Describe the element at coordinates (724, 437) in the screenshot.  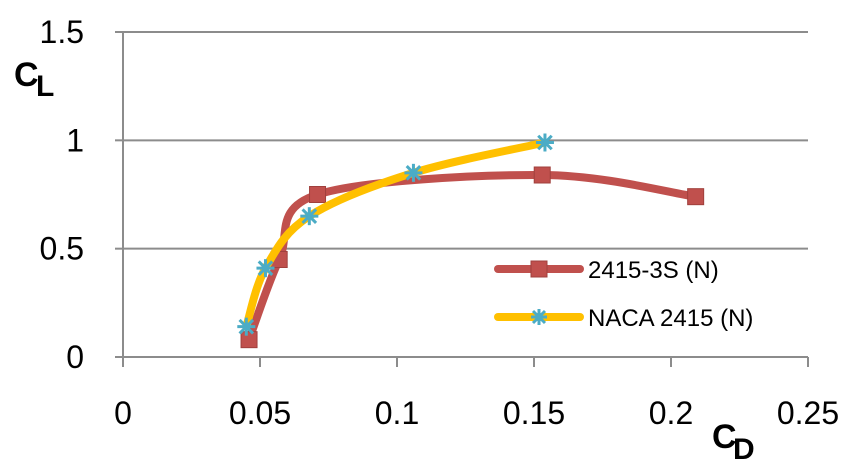
I see `x-axis-title-main: C` at that location.